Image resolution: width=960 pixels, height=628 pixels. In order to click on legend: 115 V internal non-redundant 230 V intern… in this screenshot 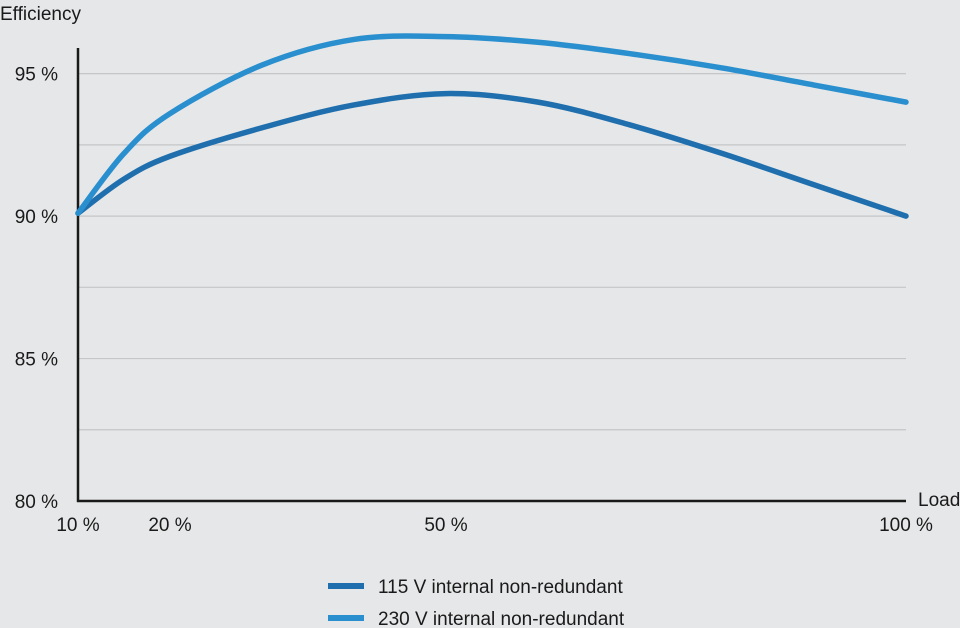, I will do `click(476, 602)`.